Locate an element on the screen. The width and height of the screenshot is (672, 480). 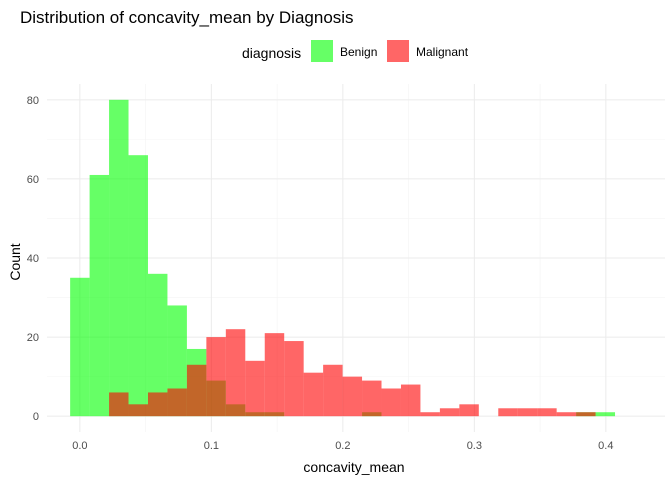
x-tick-label: 0.0 is located at coordinates (79, 446).